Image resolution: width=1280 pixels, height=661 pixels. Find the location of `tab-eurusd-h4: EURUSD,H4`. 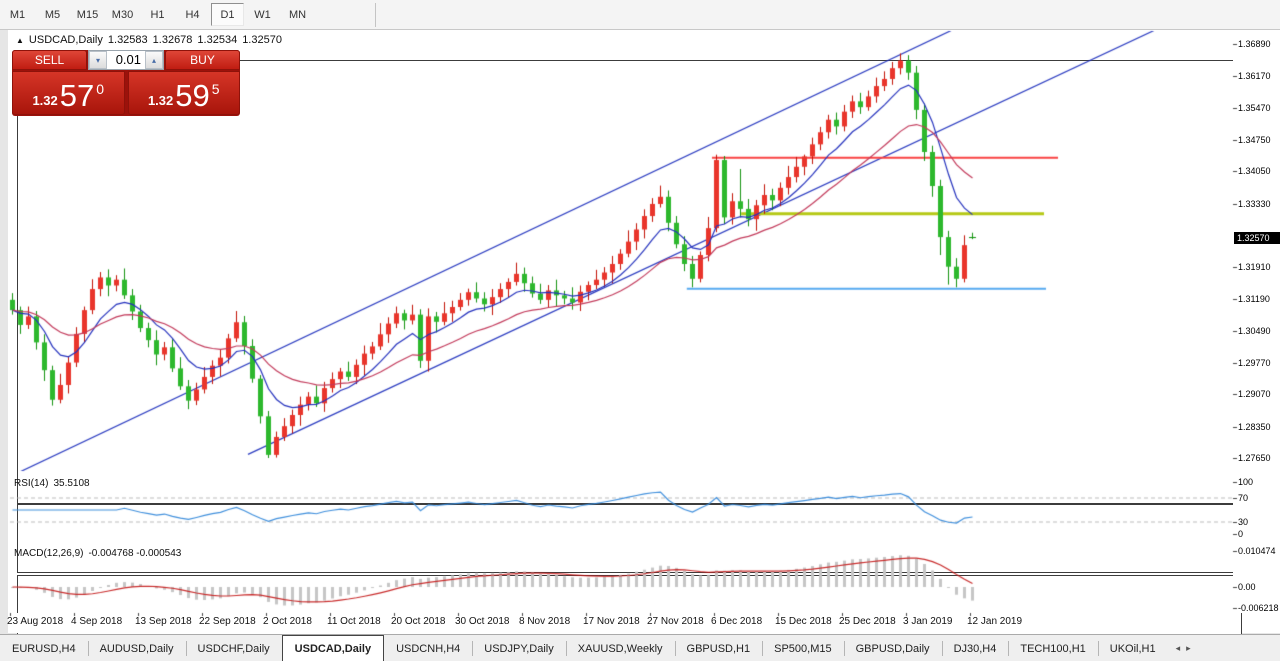

tab-eurusd-h4: EURUSD,H4 is located at coordinates (44, 648).